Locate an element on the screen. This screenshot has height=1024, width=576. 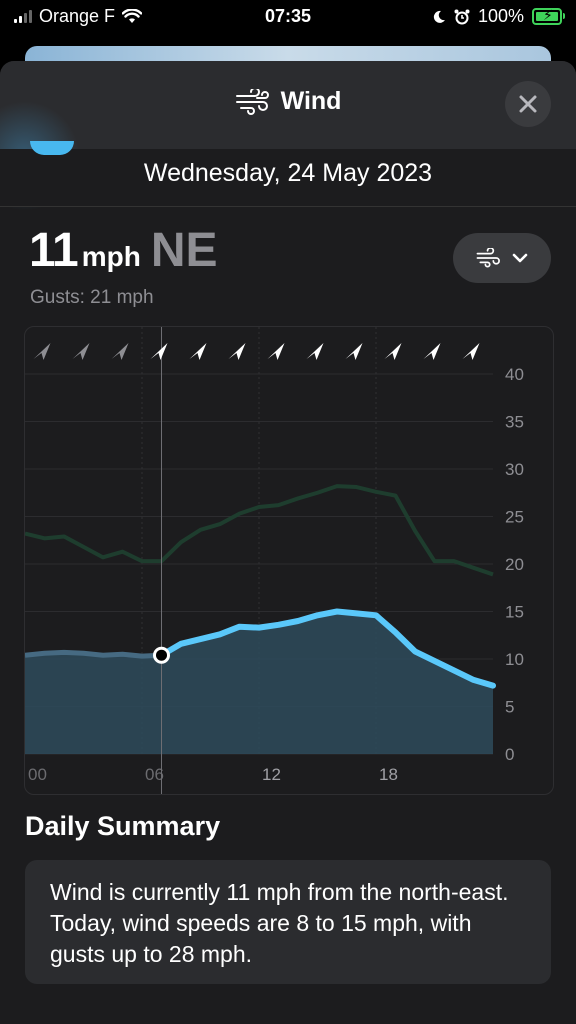
status-right: 100% ⚡ is located at coordinates (498, 16).